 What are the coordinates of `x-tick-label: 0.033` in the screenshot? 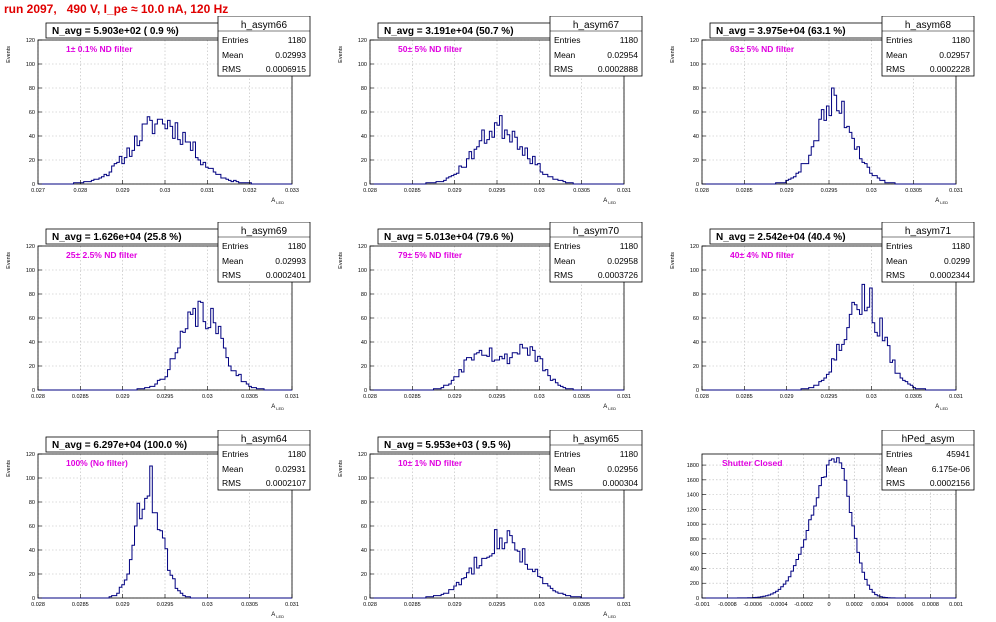 It's located at (292, 191).